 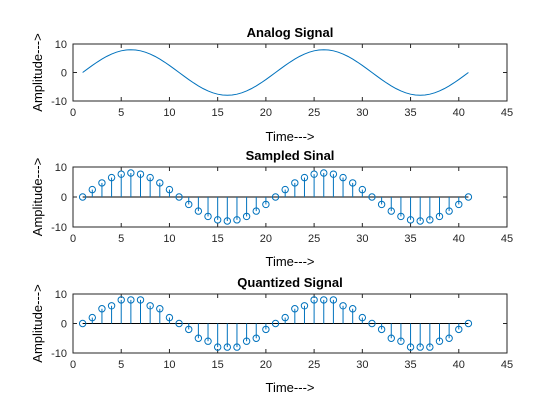 What do you see at coordinates (73, 239) in the screenshot?
I see `sampled-signal-xtick-label: 0` at bounding box center [73, 239].